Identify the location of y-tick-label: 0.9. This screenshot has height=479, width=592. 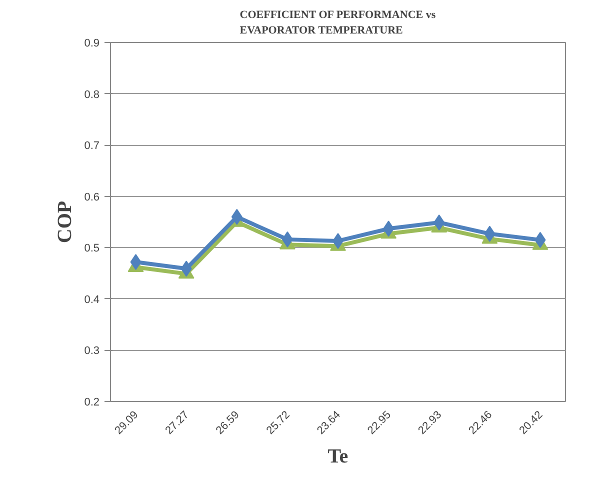
(92, 44).